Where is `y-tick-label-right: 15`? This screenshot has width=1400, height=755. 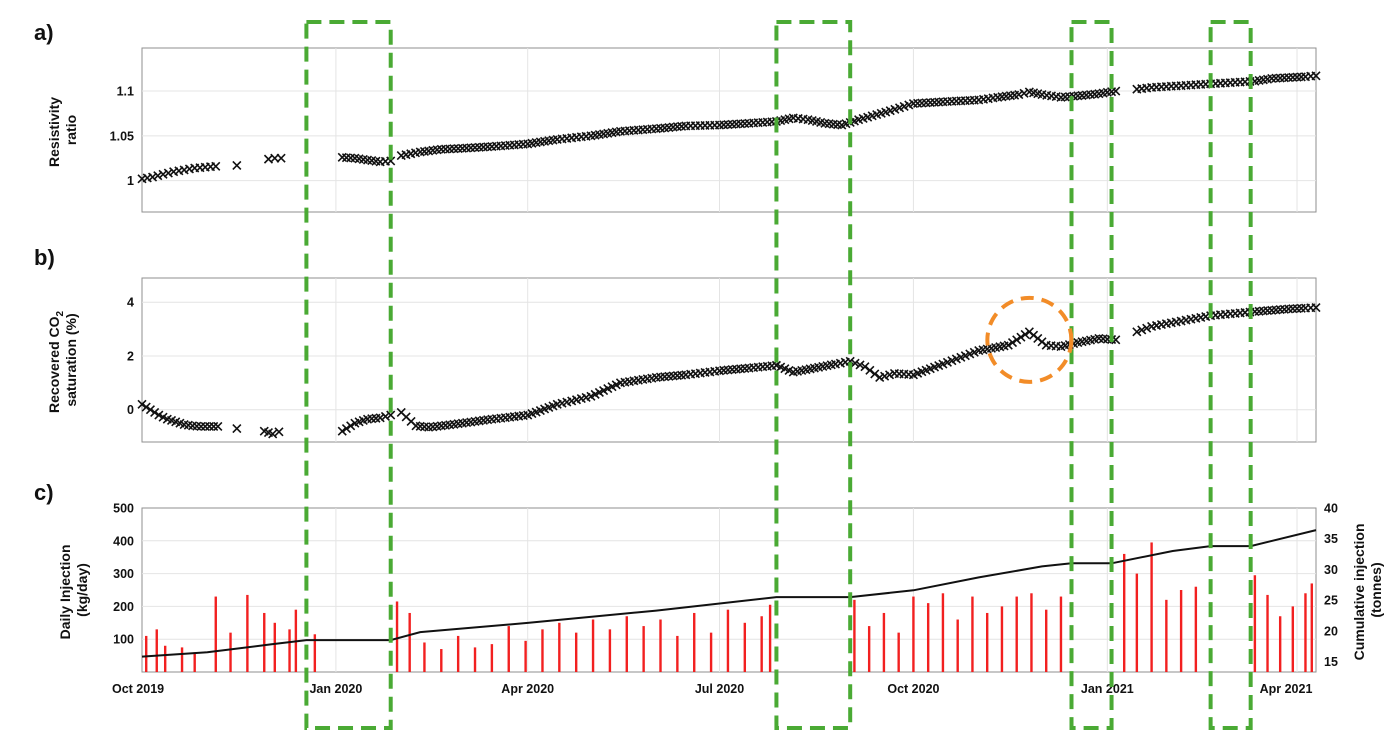 y-tick-label-right: 15 is located at coordinates (1331, 662).